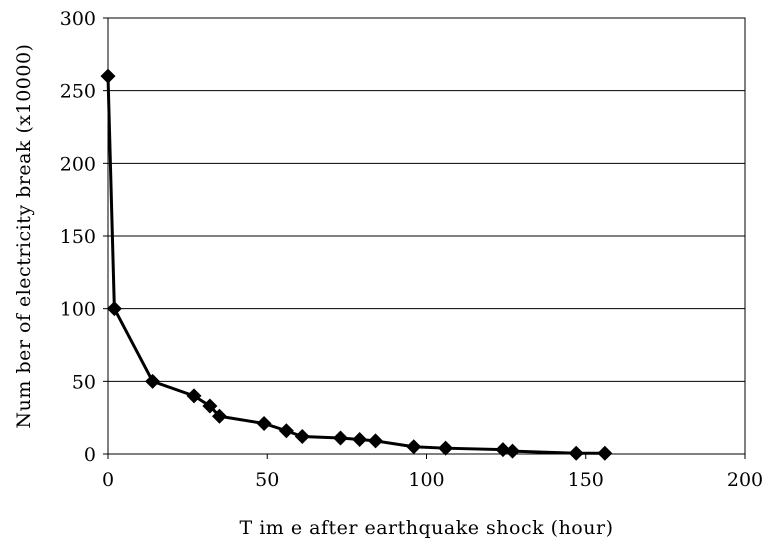  What do you see at coordinates (78, 164) in the screenshot?
I see `y-tick-label: 200` at bounding box center [78, 164].